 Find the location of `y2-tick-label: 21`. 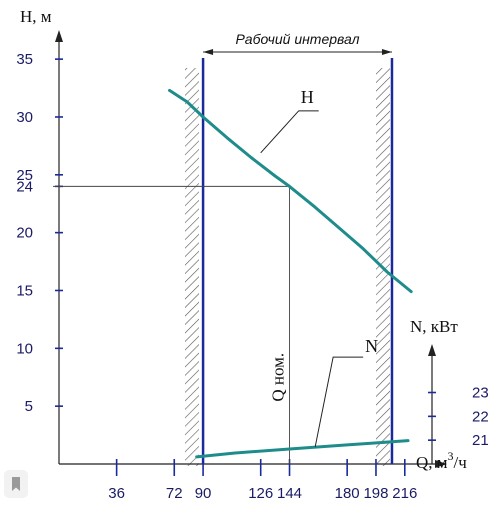

y2-tick-label: 21 is located at coordinates (480, 440).